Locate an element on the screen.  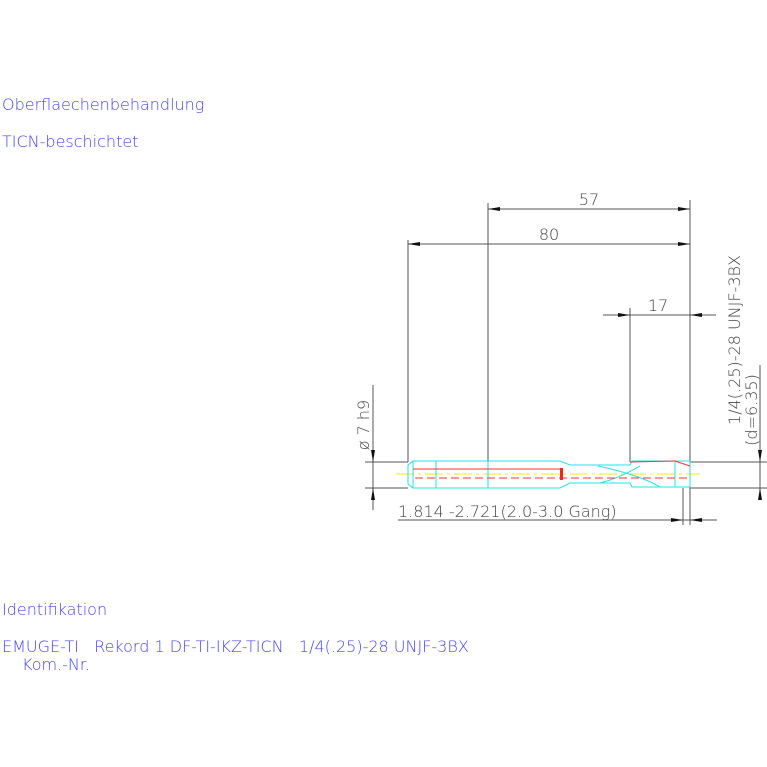
dimension-57: 57 is located at coordinates (589, 200).